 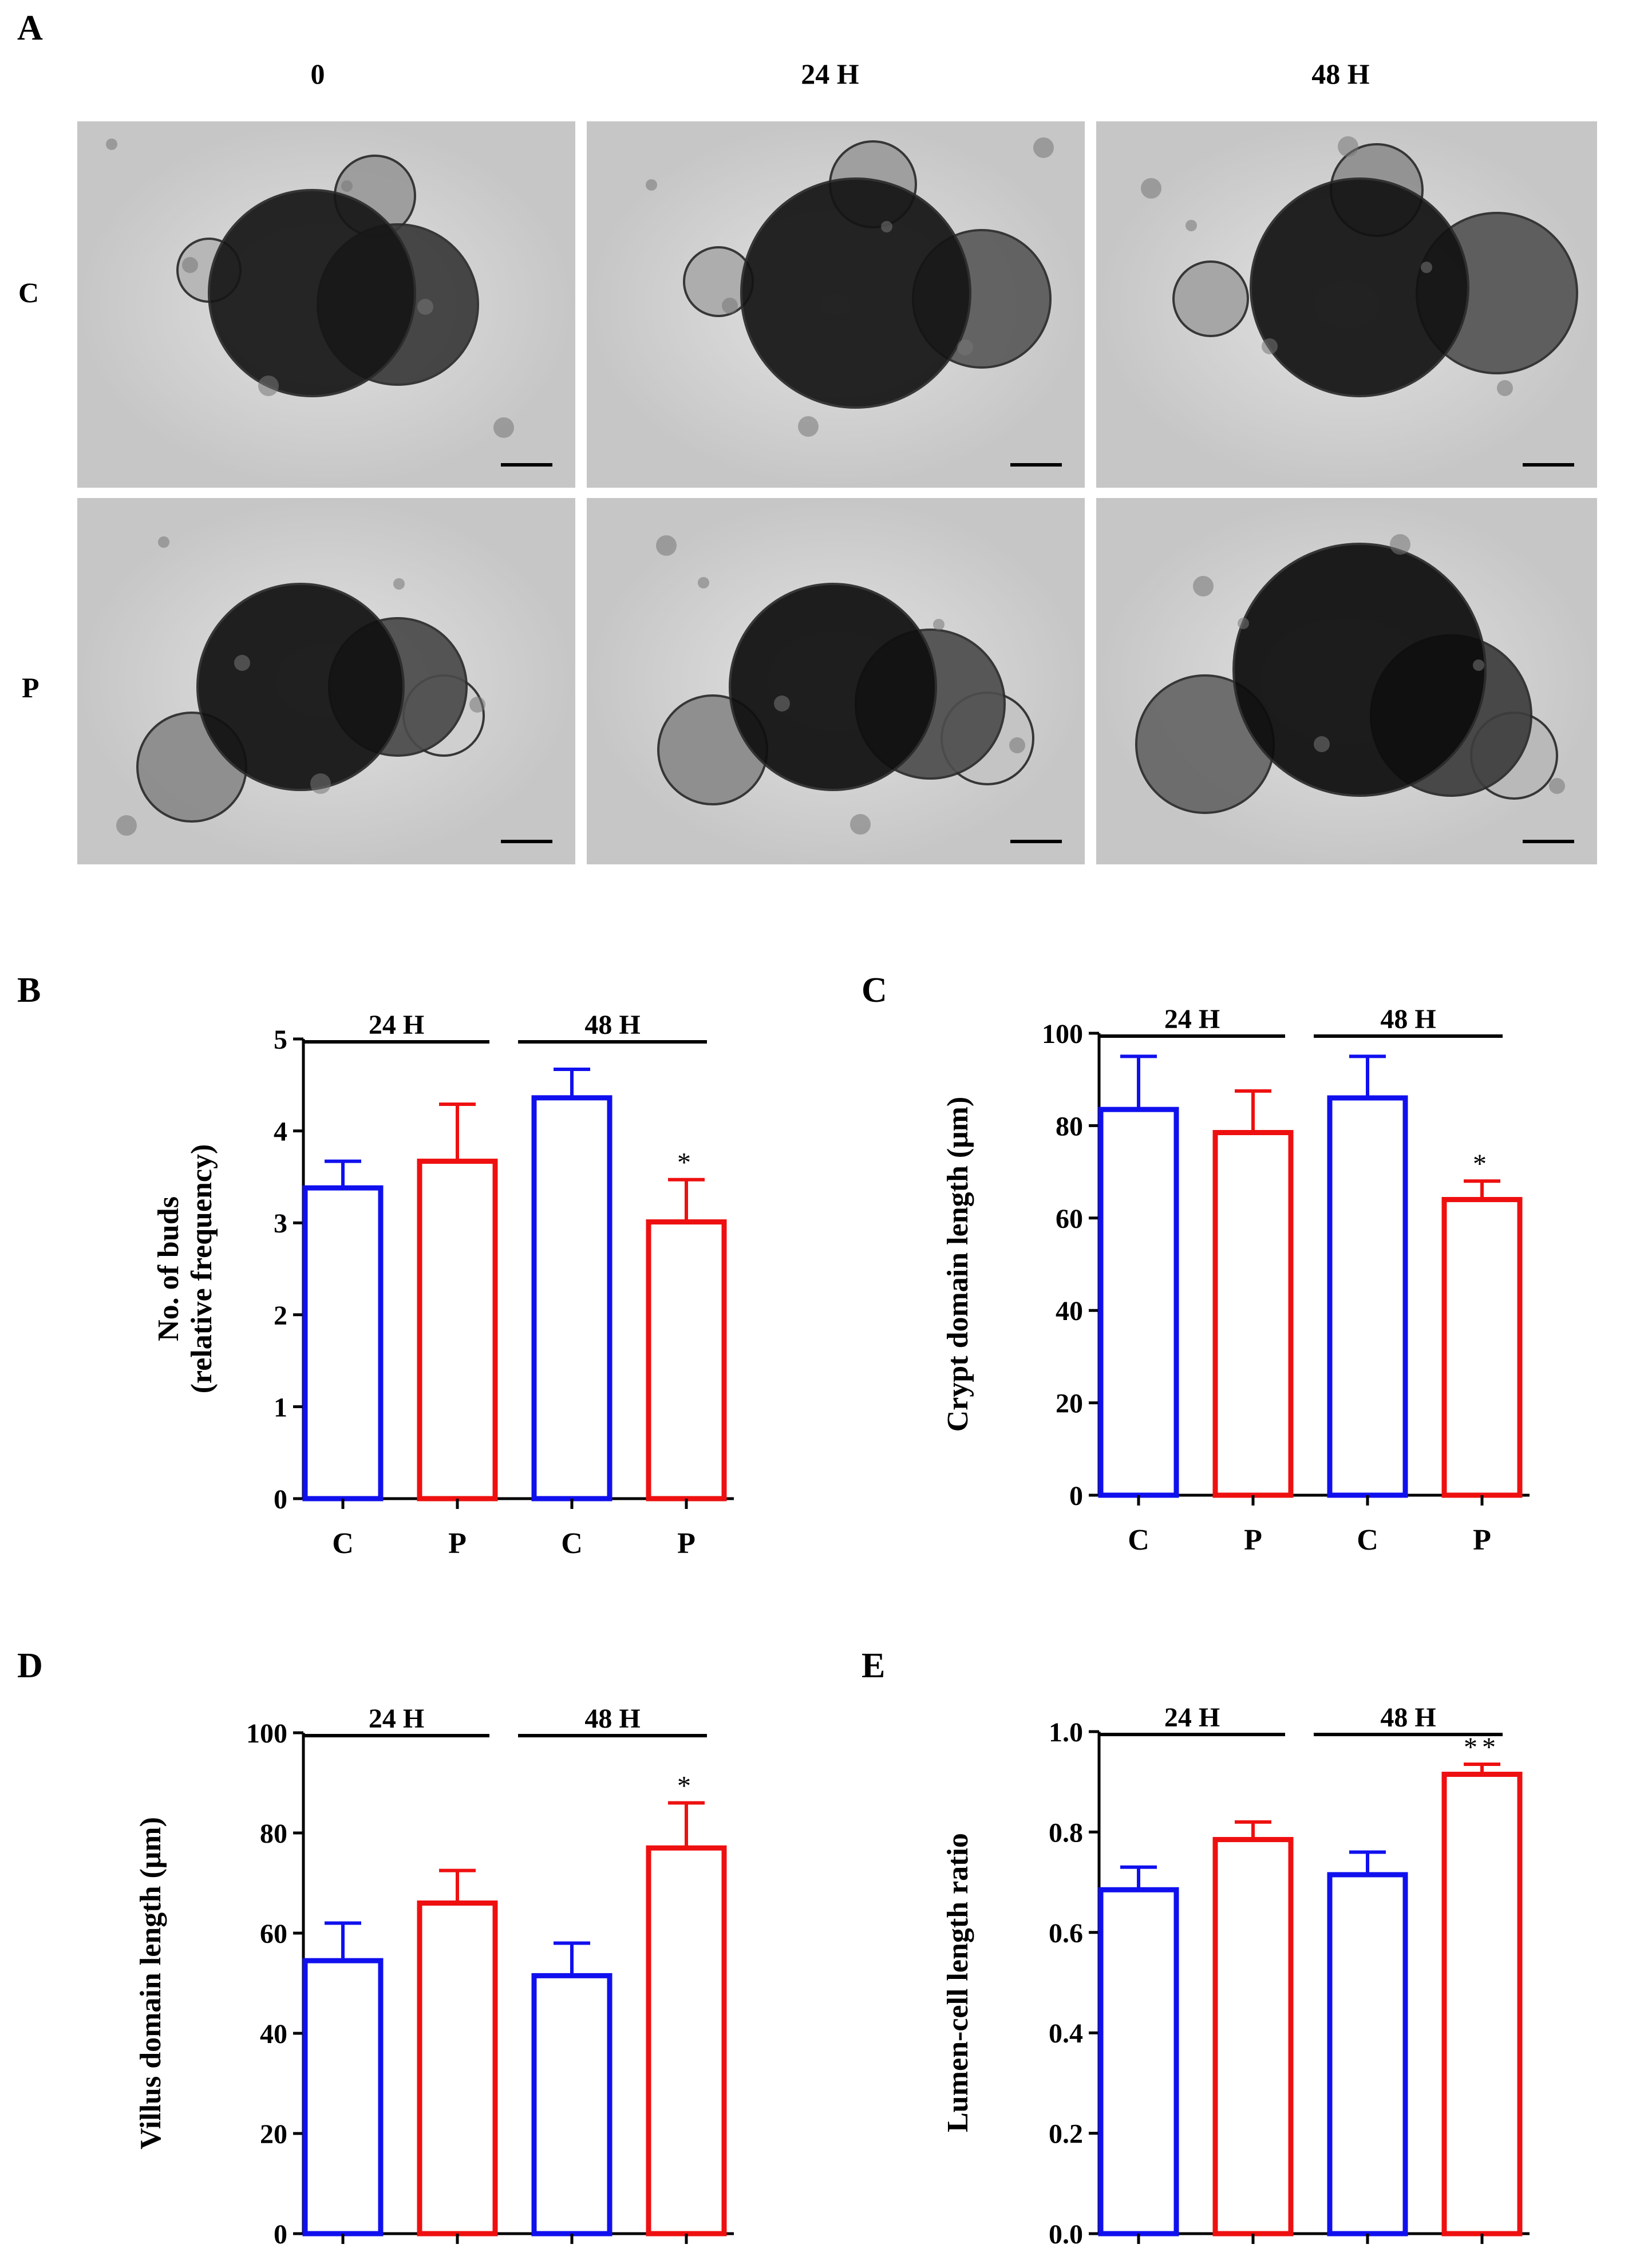 I want to click on y-axis-label: Villus domain length (μm), so click(x=151, y=1983).